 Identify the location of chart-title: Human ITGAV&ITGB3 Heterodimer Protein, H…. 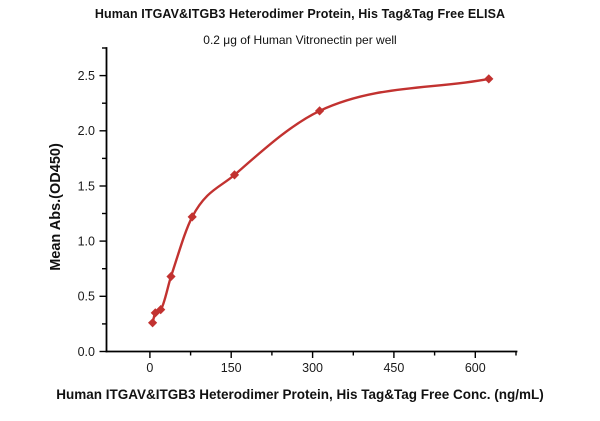
(300, 14).